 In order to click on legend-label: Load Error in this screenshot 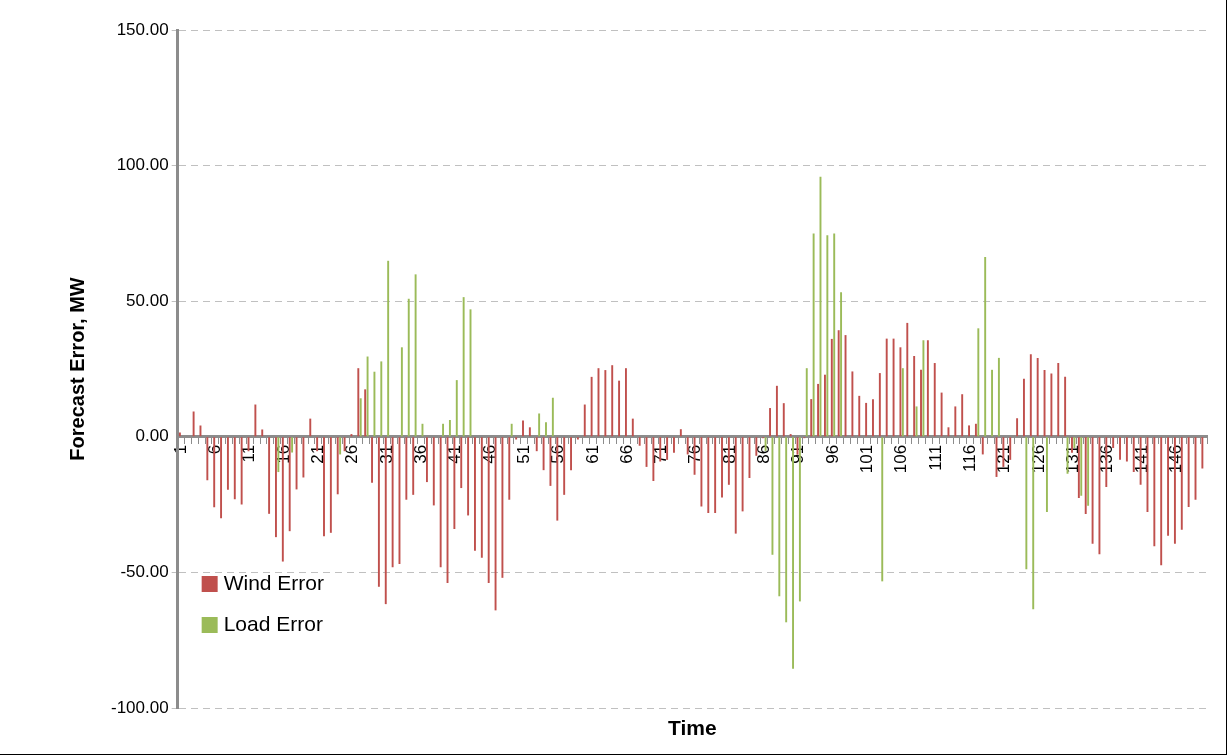, I will do `click(273, 623)`.